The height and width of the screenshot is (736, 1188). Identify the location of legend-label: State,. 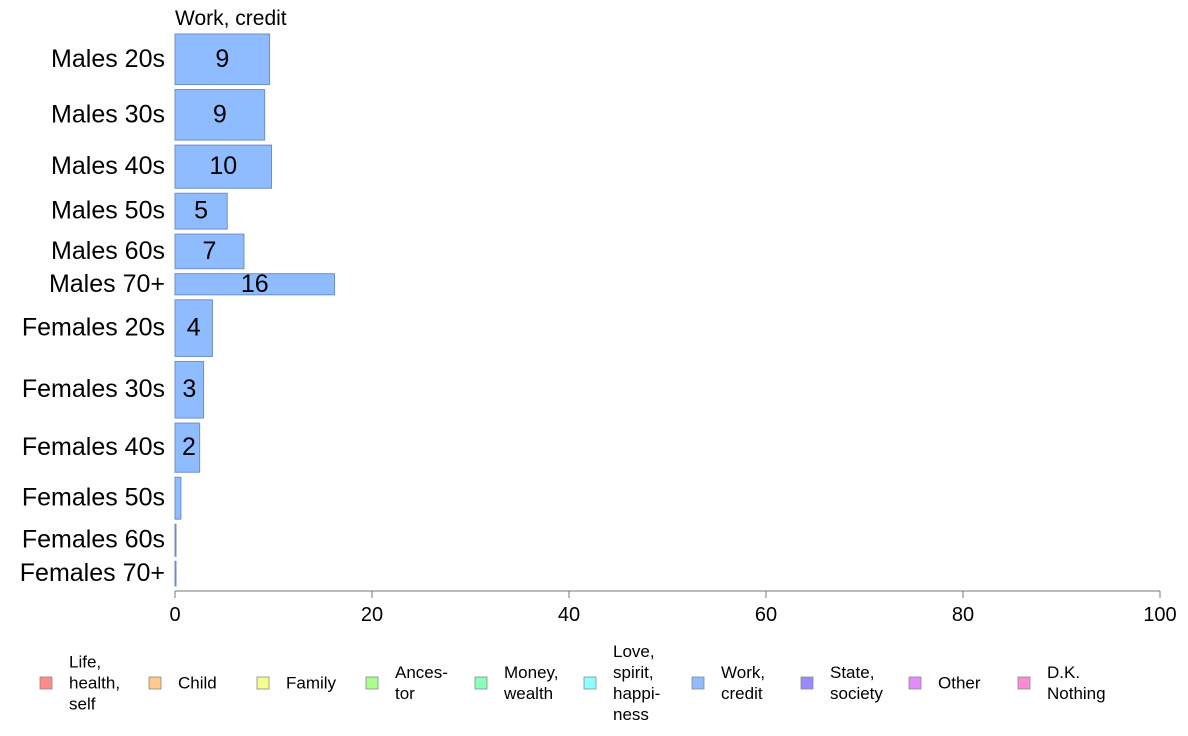
(852, 672).